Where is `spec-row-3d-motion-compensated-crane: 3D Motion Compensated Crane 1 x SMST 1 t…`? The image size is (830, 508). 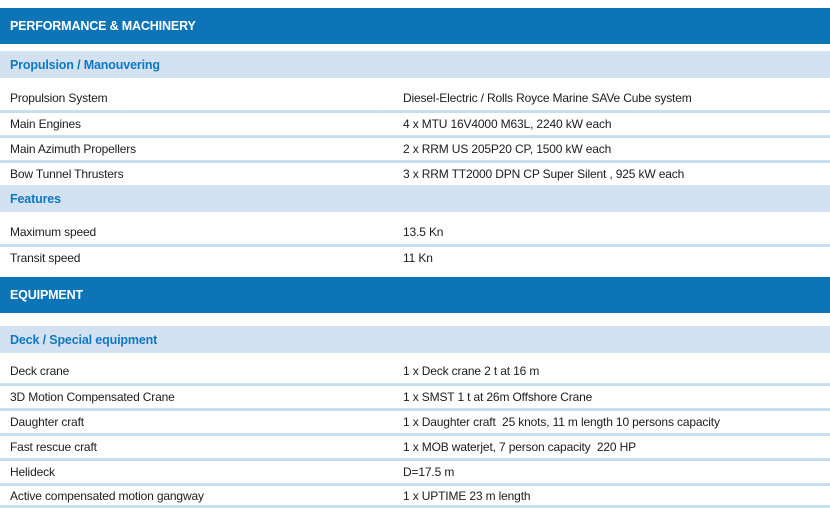 spec-row-3d-motion-compensated-crane: 3D Motion Compensated Crane 1 x SMST 1 t… is located at coordinates (415, 395).